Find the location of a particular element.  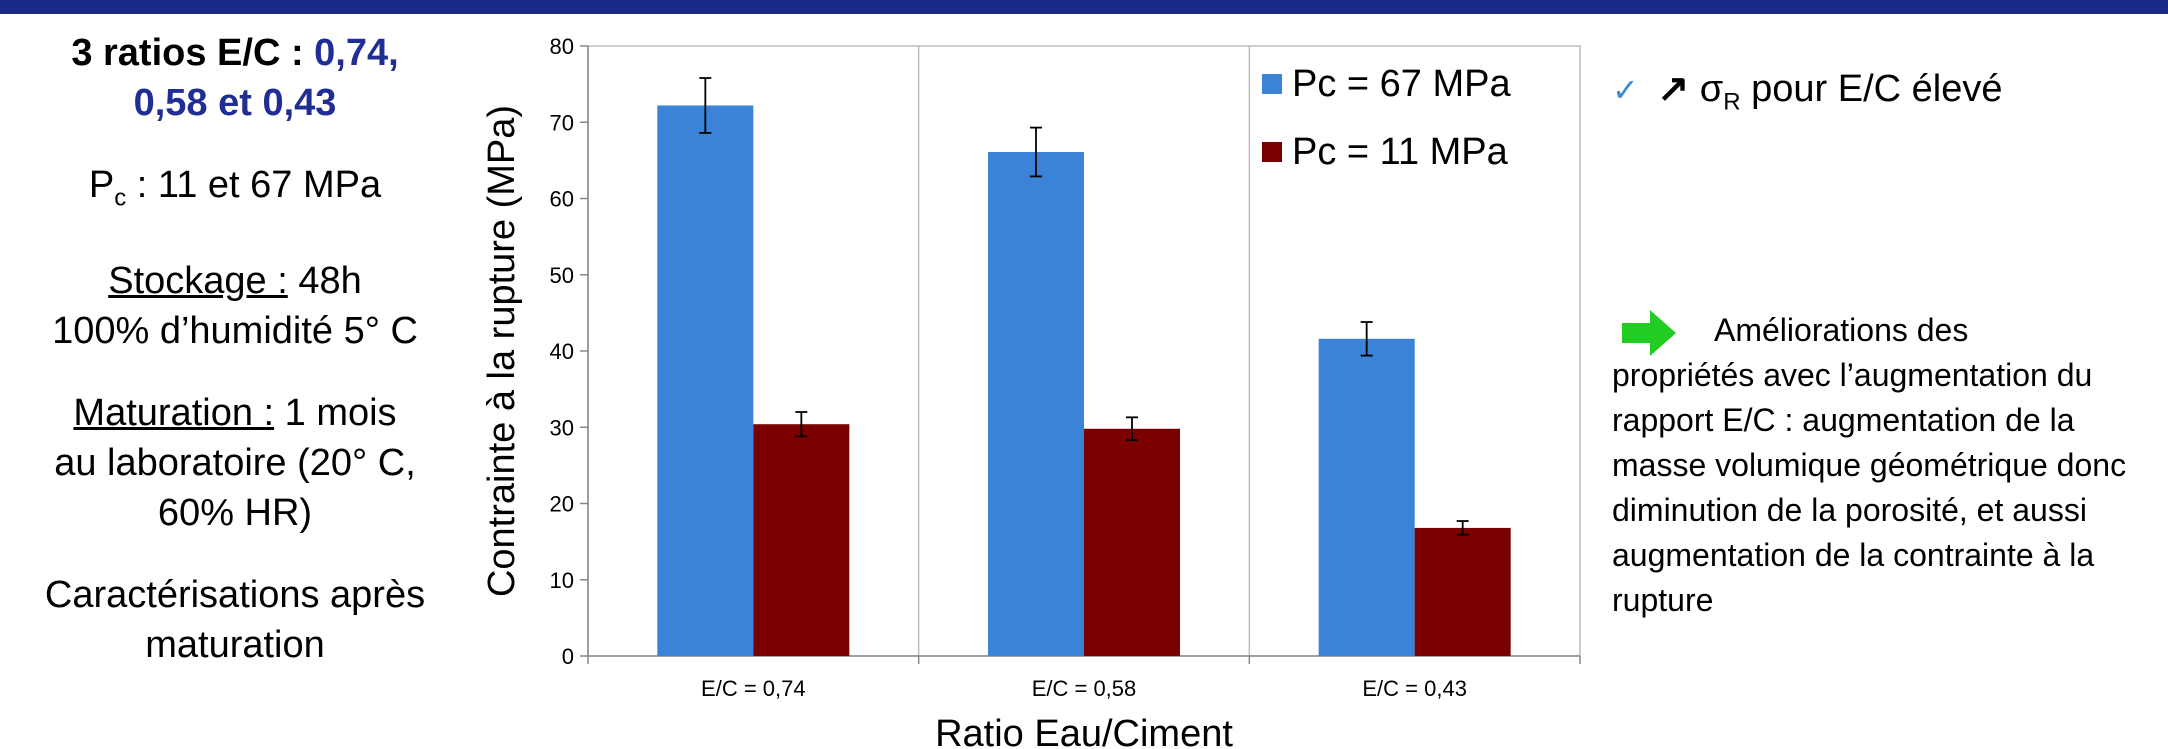

ratios-label: 3 ratios E/C : is located at coordinates (193, 53).